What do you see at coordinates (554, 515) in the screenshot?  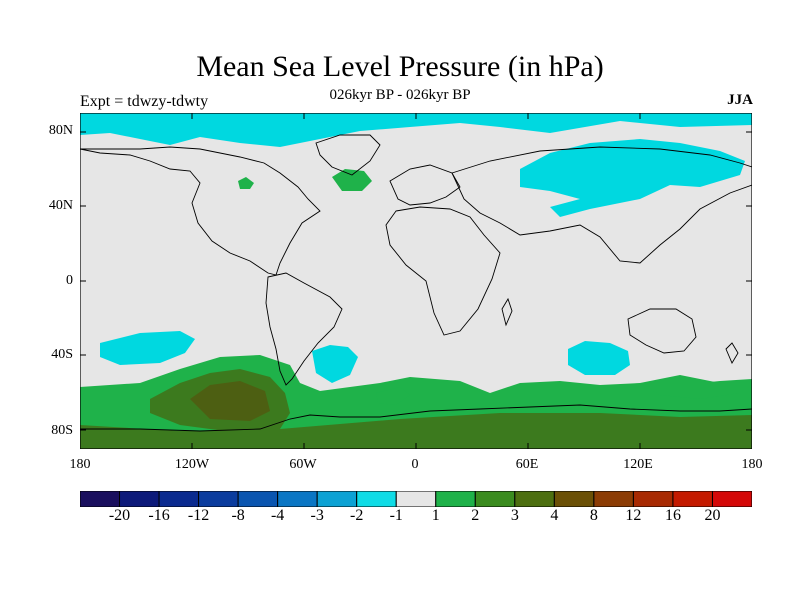 I see `colorbar-label: 4` at bounding box center [554, 515].